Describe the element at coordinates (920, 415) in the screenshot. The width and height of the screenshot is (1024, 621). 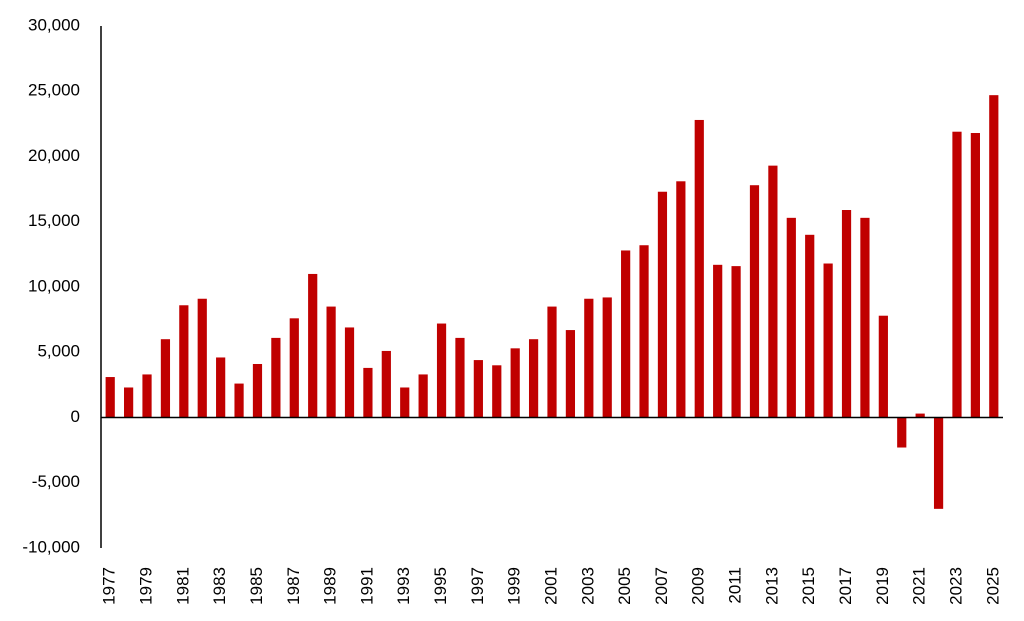
I see `bar-2021` at that location.